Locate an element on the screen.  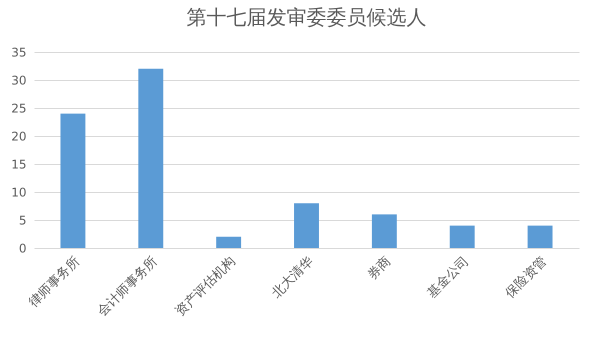
y-tick-label: 0 is located at coordinates (22, 249).